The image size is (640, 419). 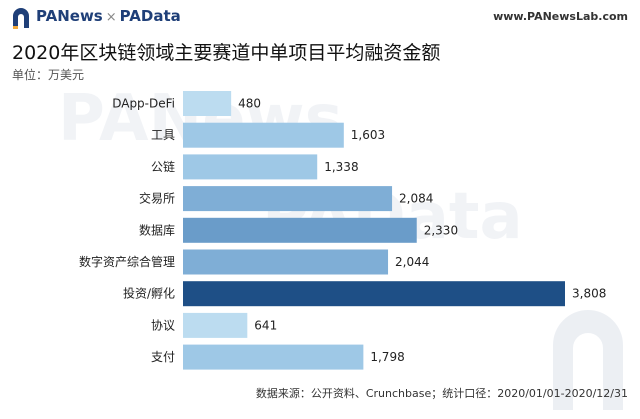 What do you see at coordinates (163, 324) in the screenshot?
I see `category-label: 协议` at bounding box center [163, 324].